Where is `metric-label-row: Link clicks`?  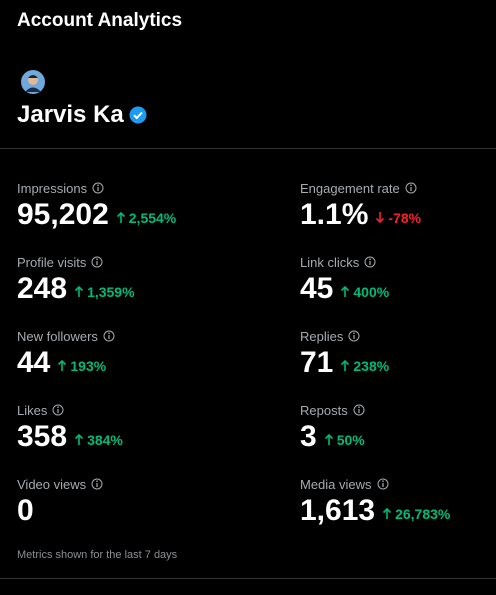
metric-label-row: Link clicks is located at coordinates (395, 262).